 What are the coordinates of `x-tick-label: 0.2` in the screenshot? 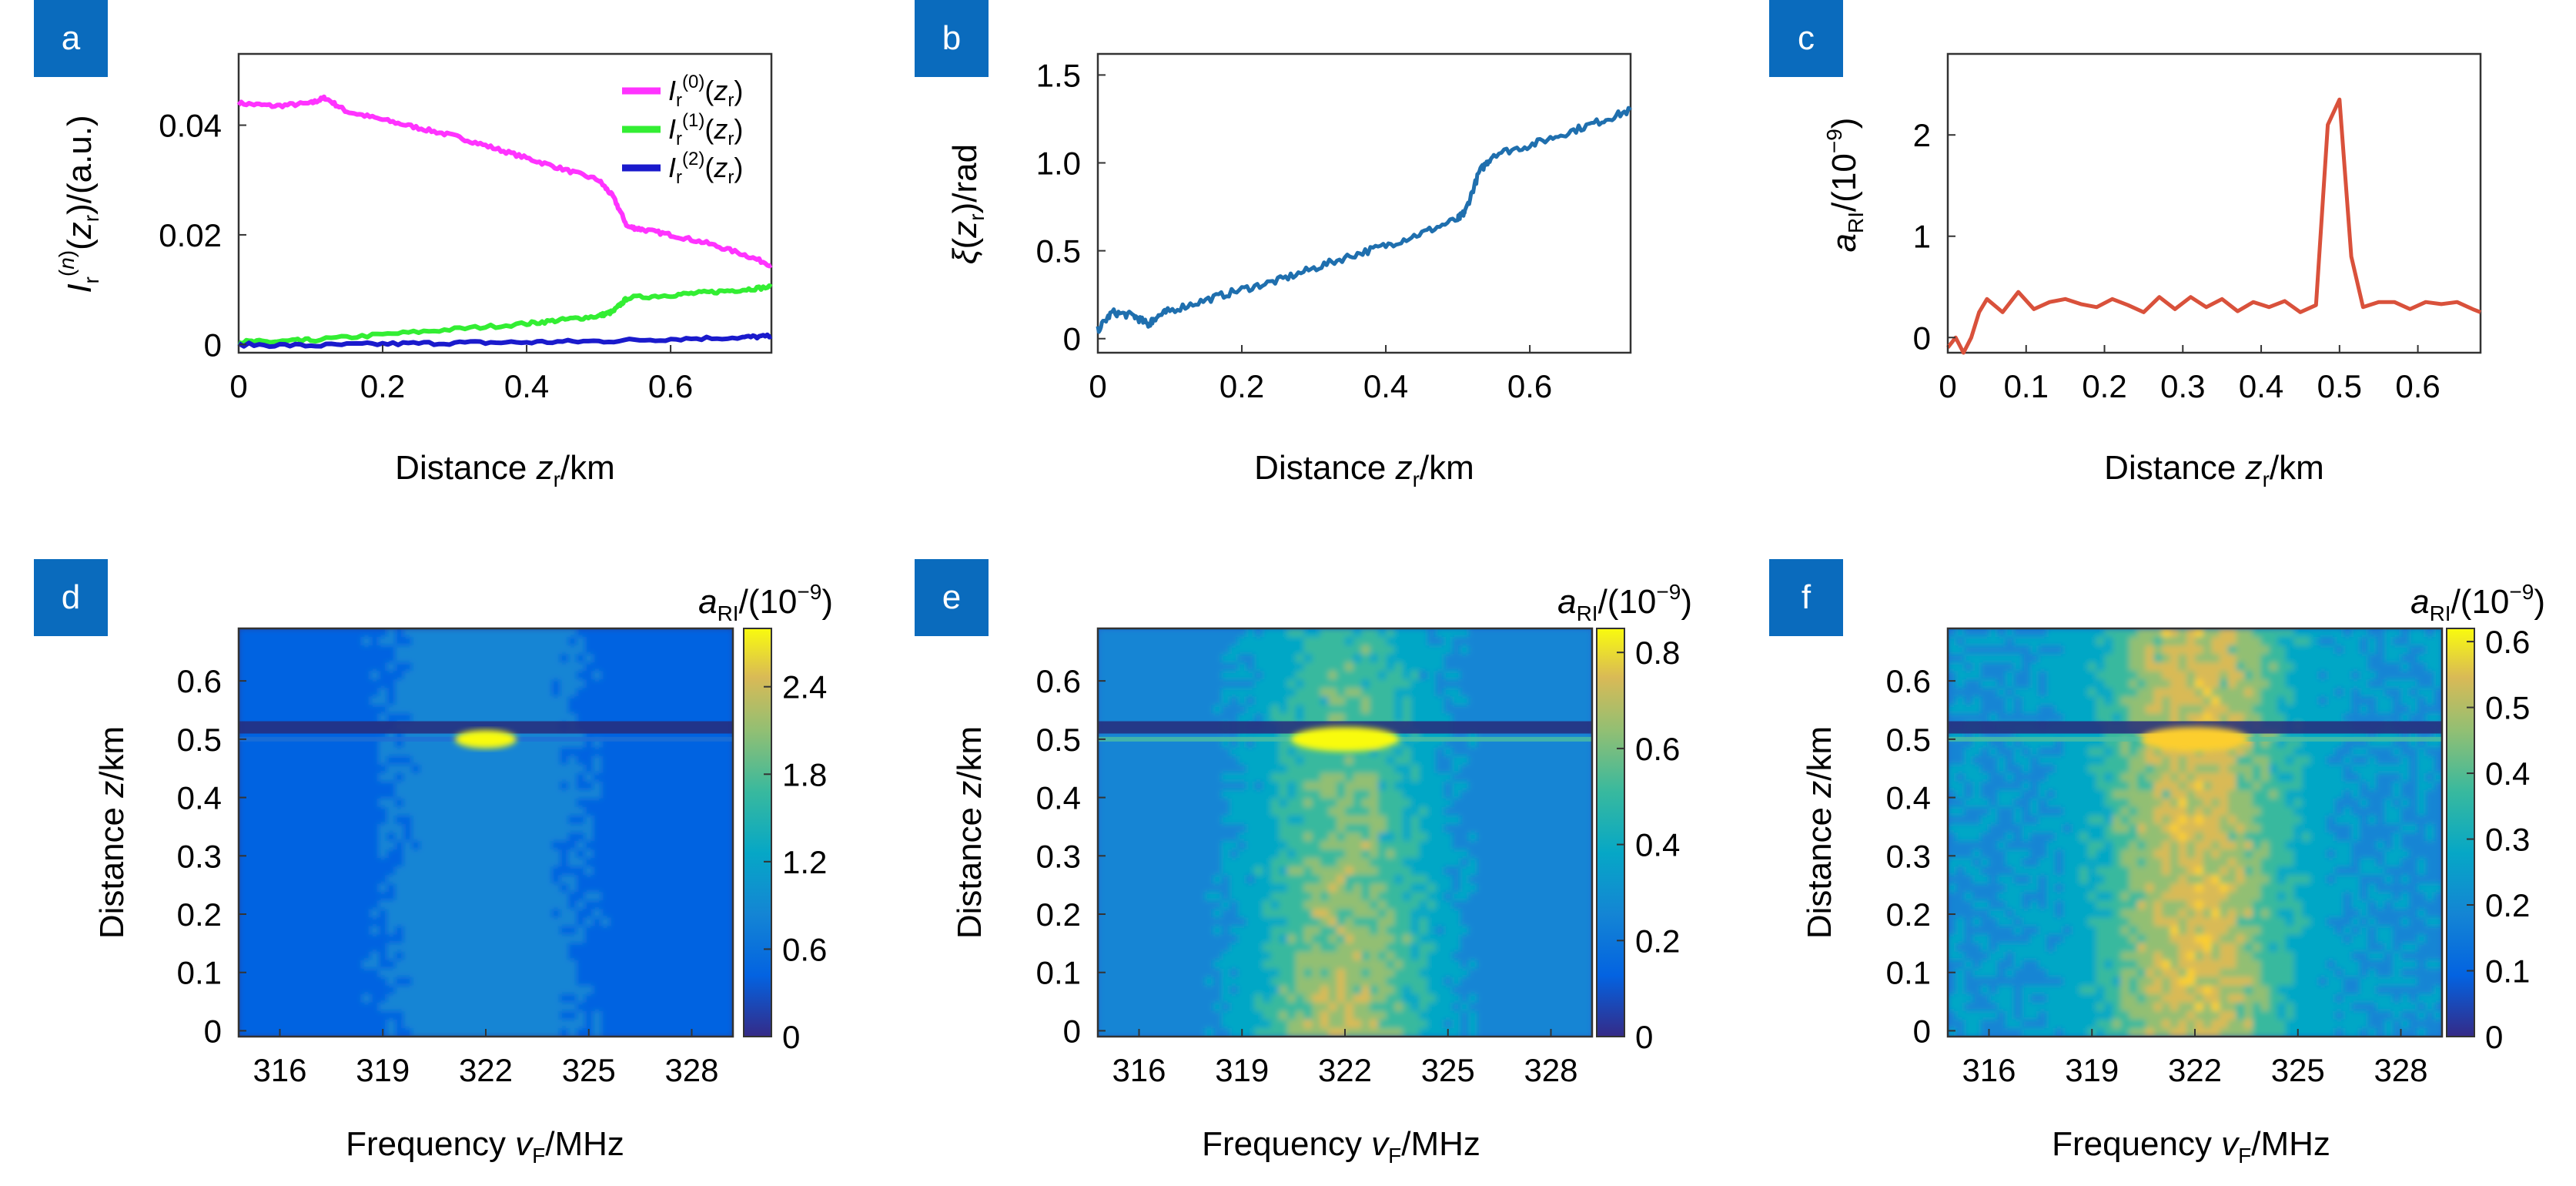 It's located at (382, 386).